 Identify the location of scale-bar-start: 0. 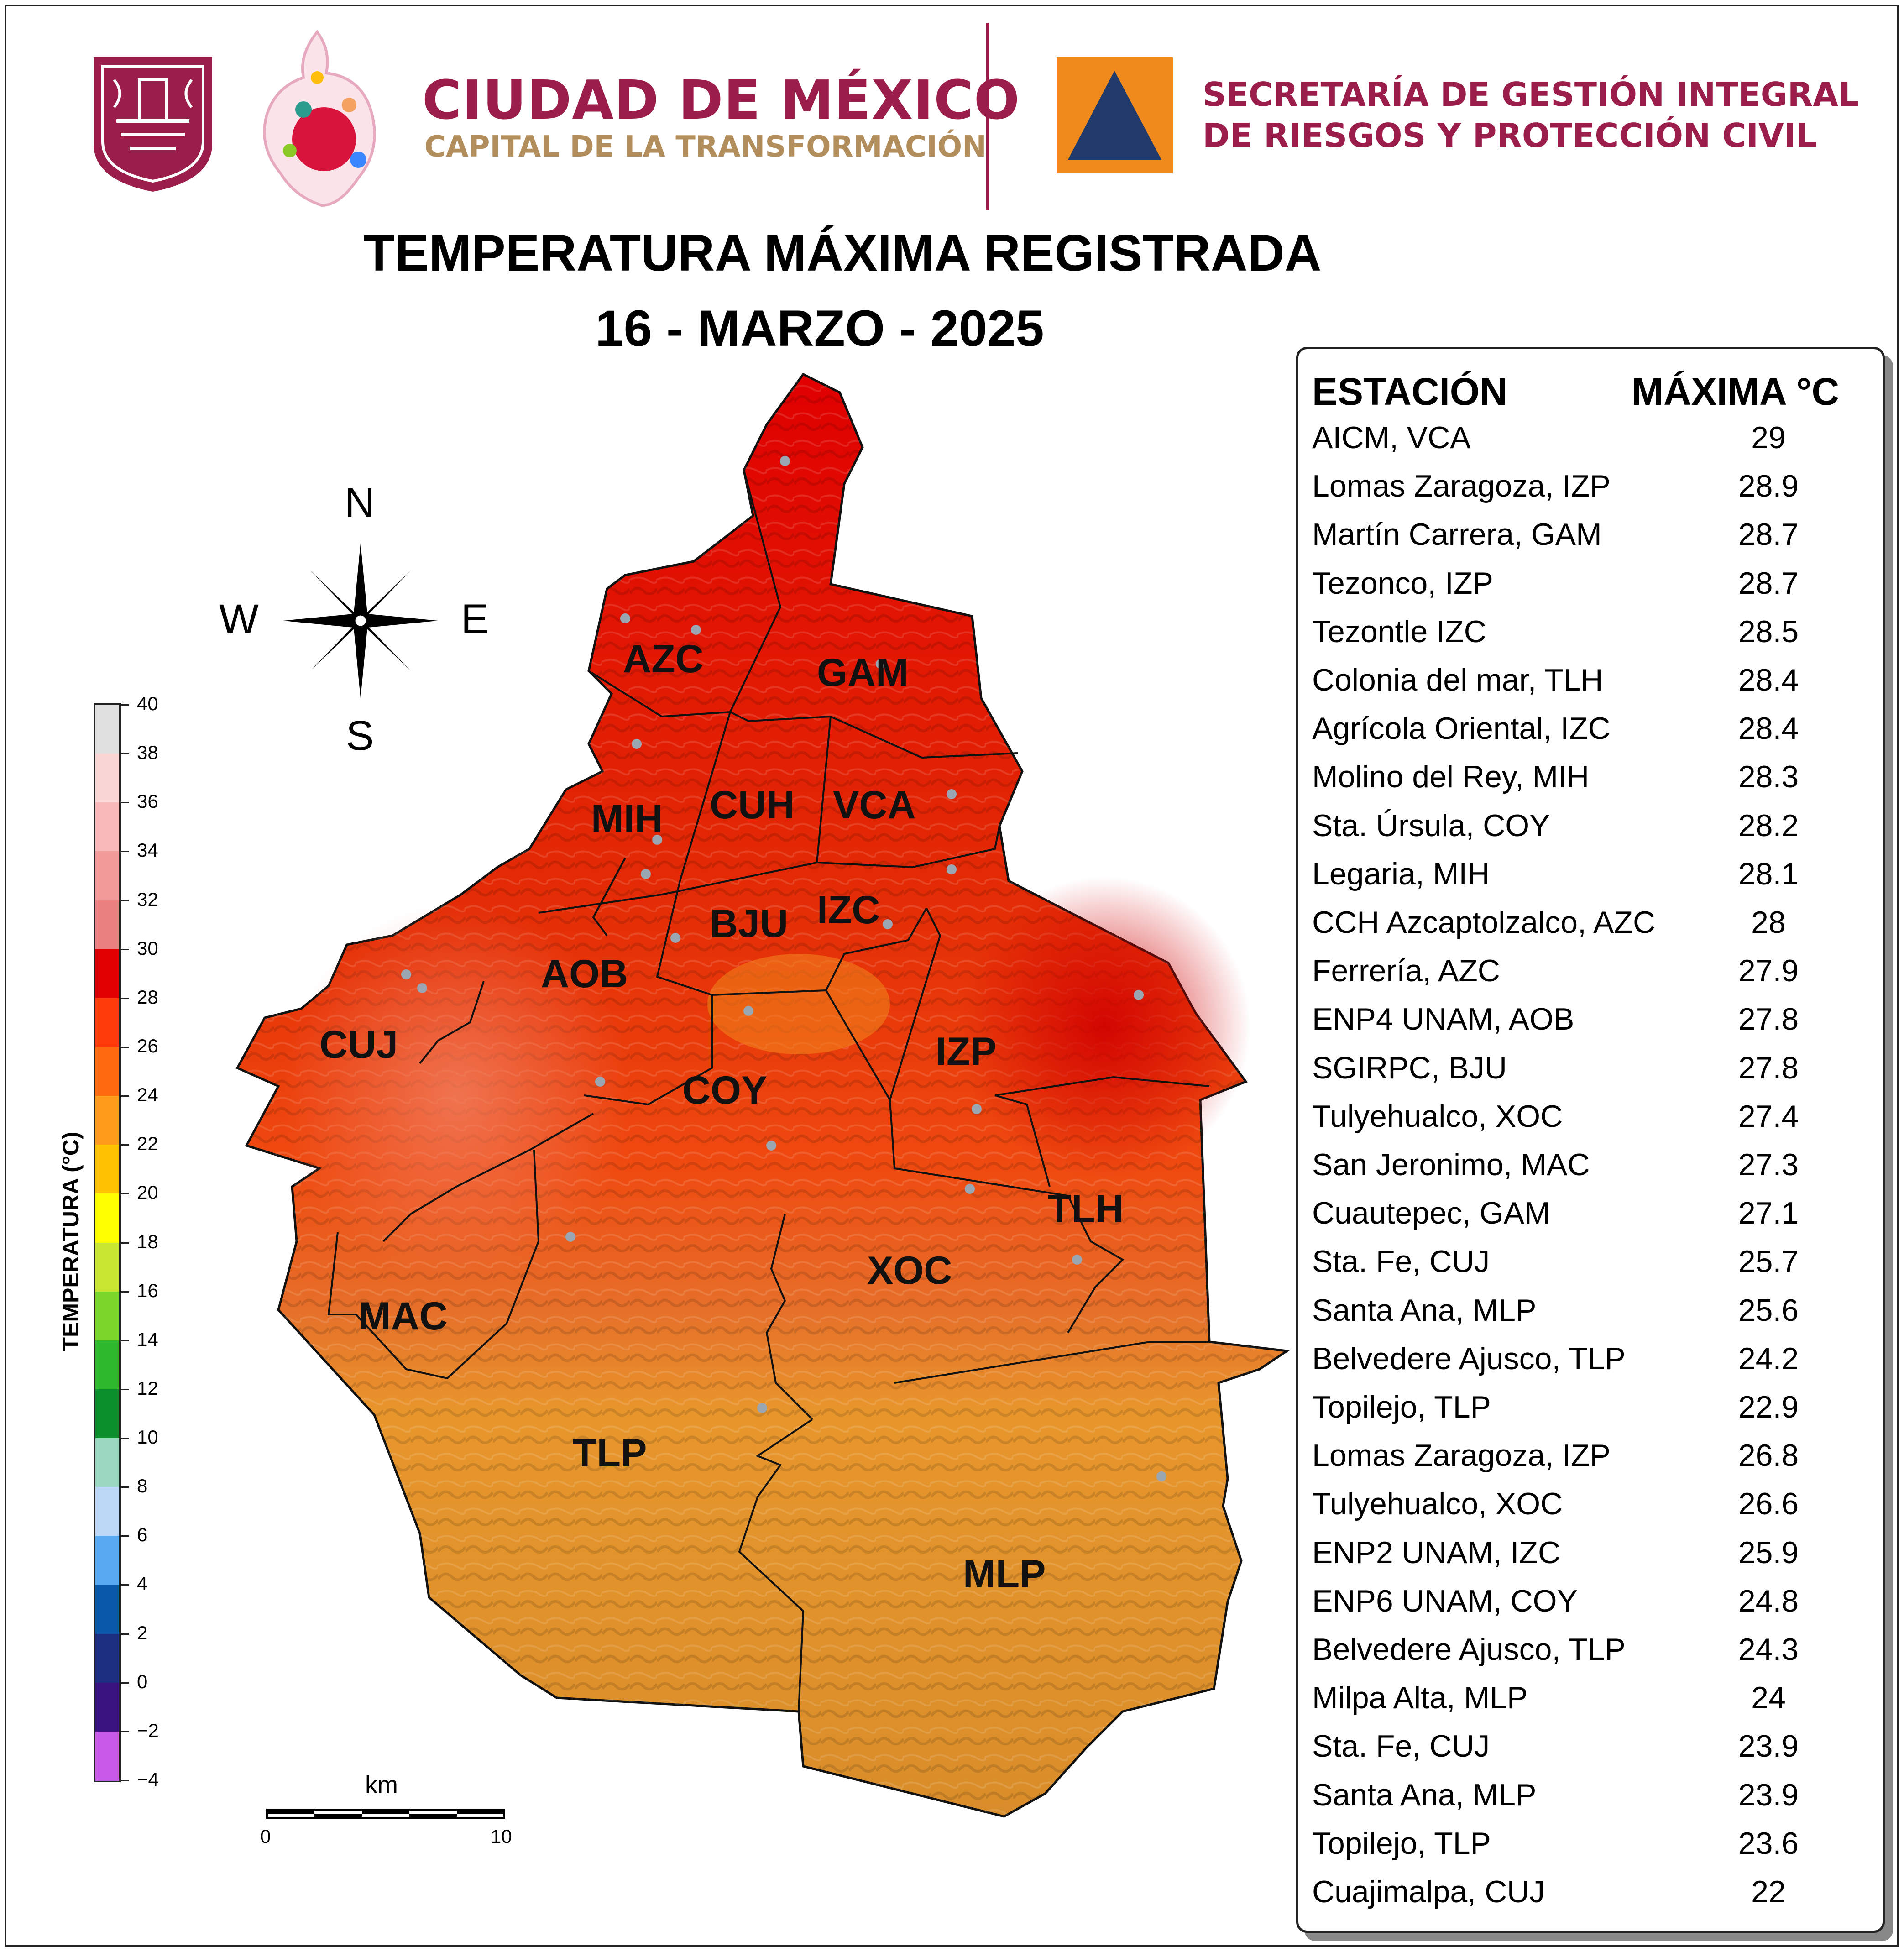
(266, 1836).